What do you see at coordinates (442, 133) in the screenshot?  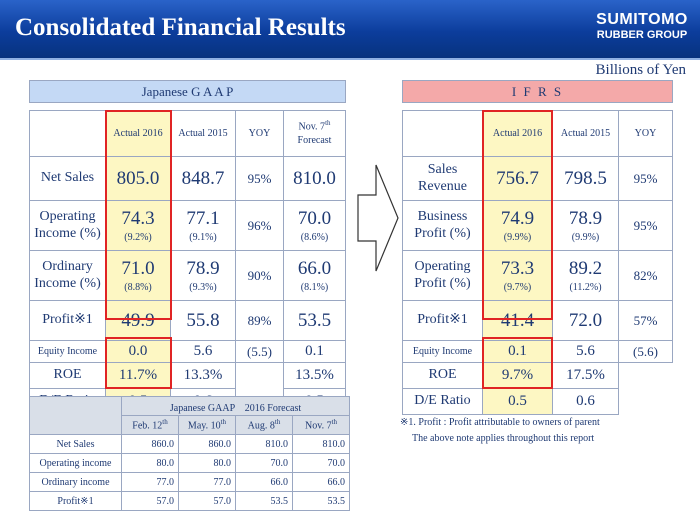 I see `ifrs-corner` at bounding box center [442, 133].